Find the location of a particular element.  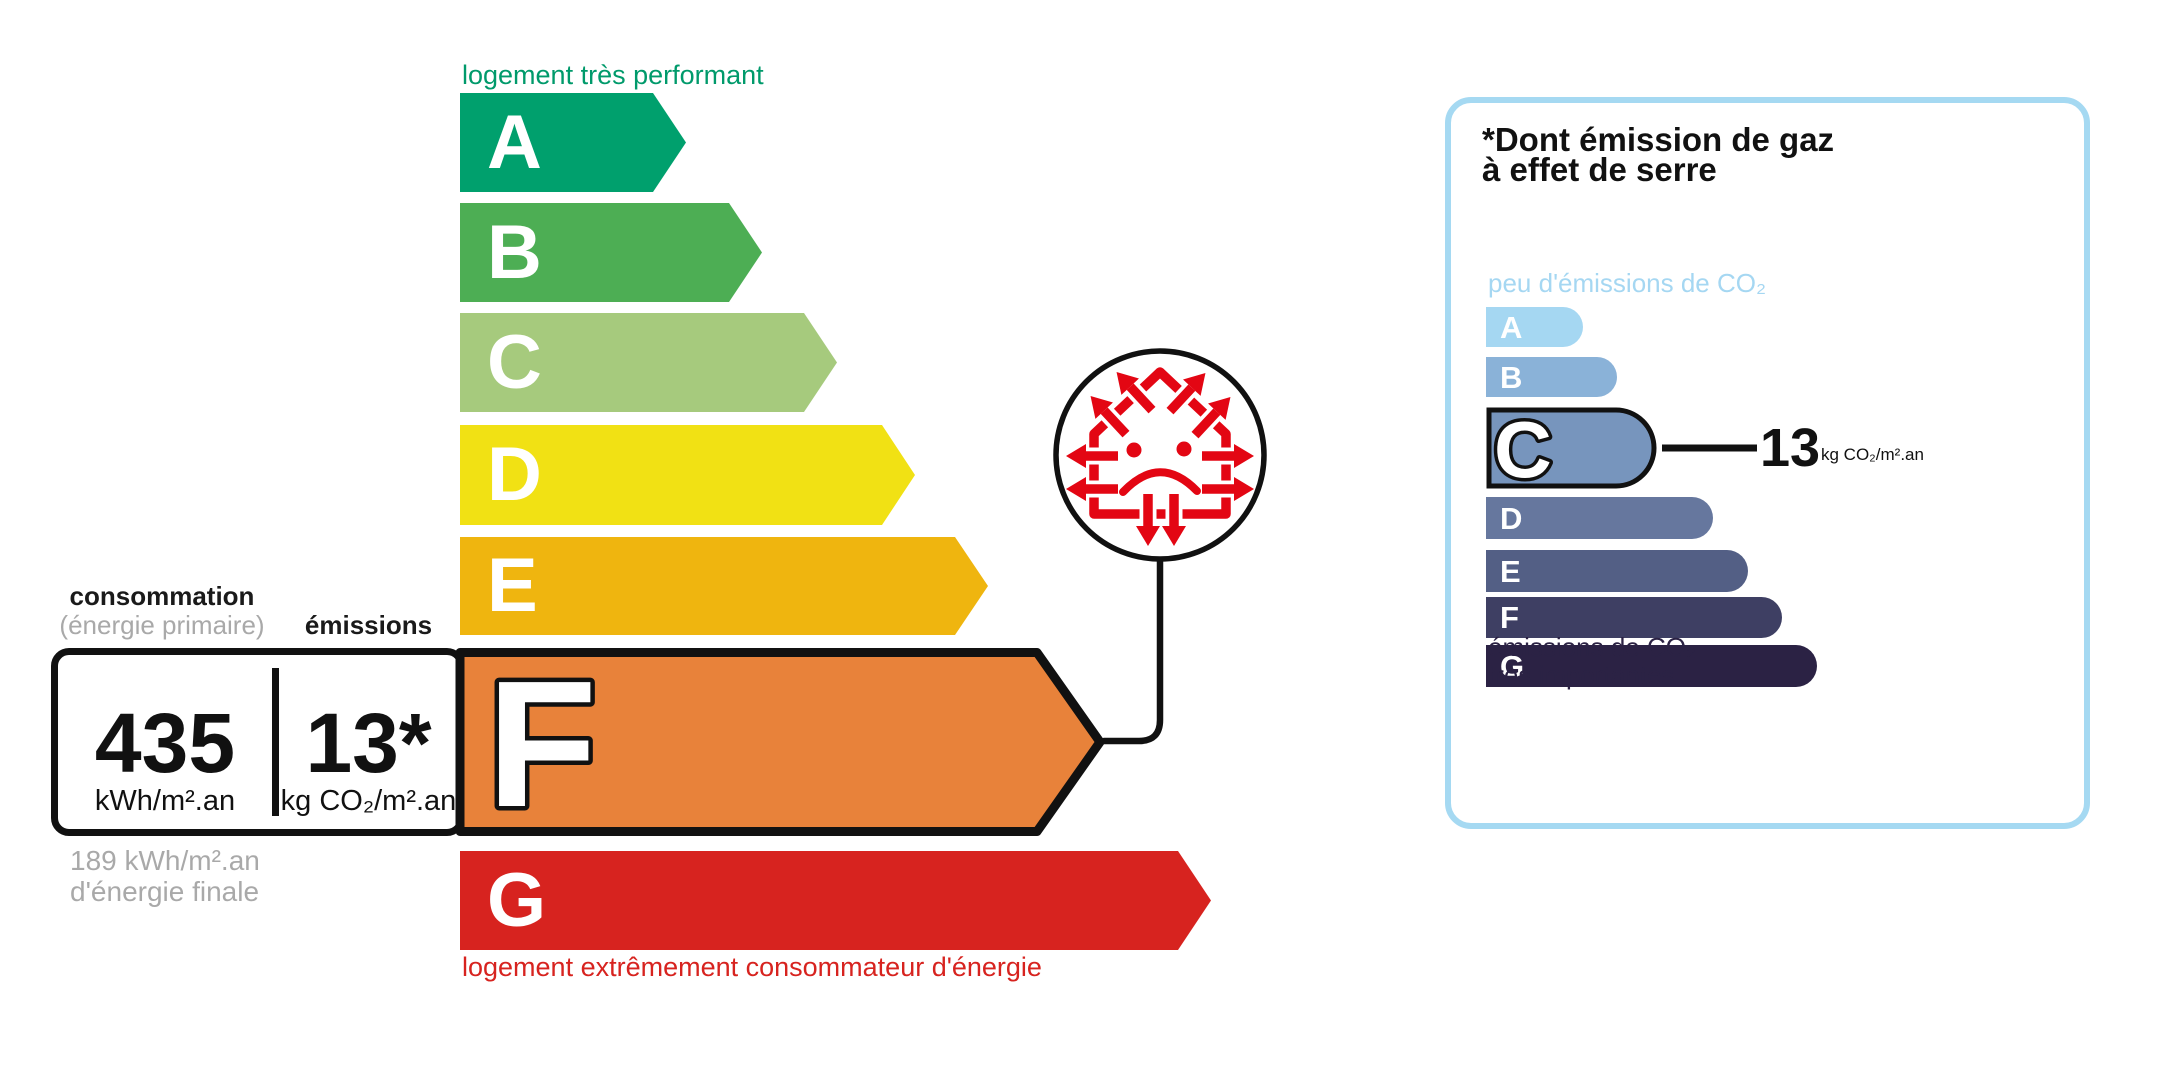

co2-value-unit: kg CO₂/m².an is located at coordinates (1872, 454).